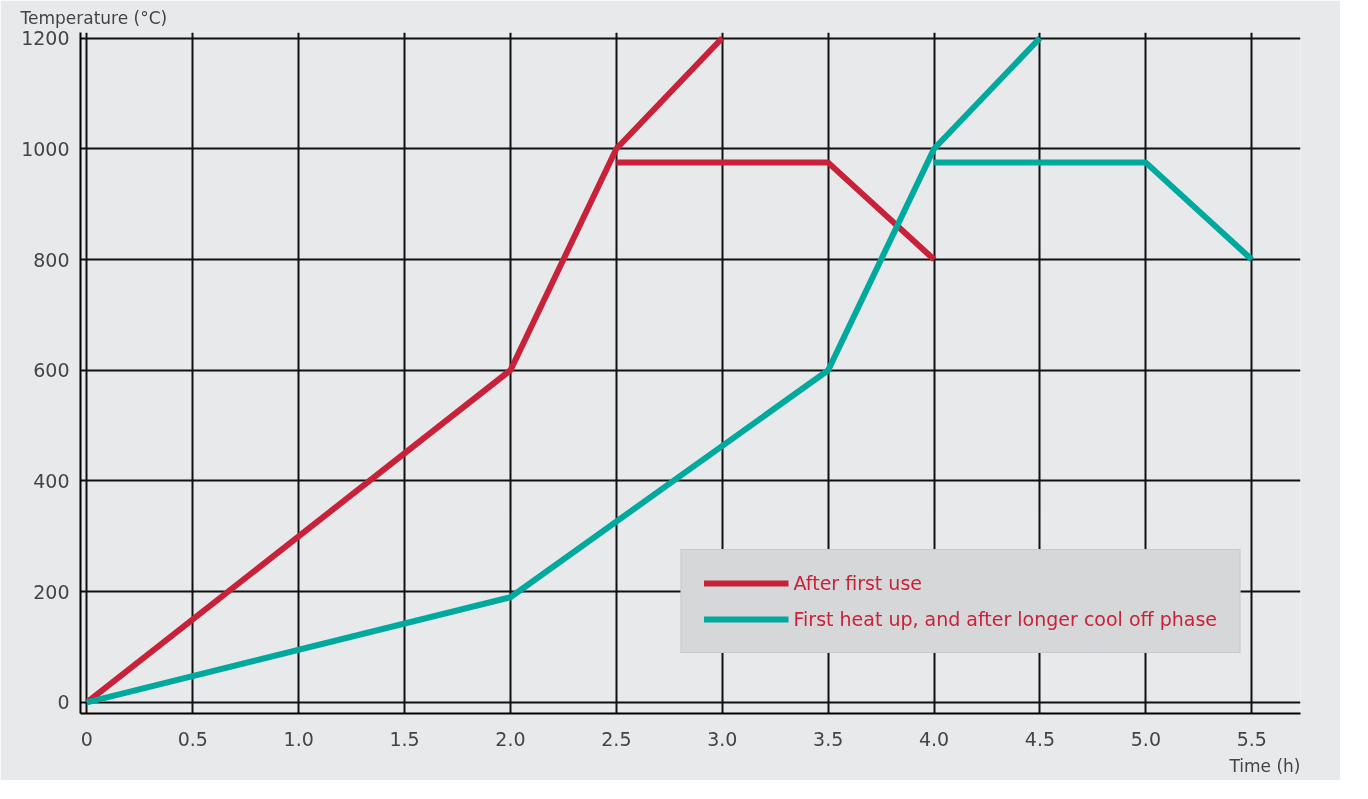  What do you see at coordinates (93, 17) in the screenshot?
I see `y-axis-title: Temperature (°C)` at bounding box center [93, 17].